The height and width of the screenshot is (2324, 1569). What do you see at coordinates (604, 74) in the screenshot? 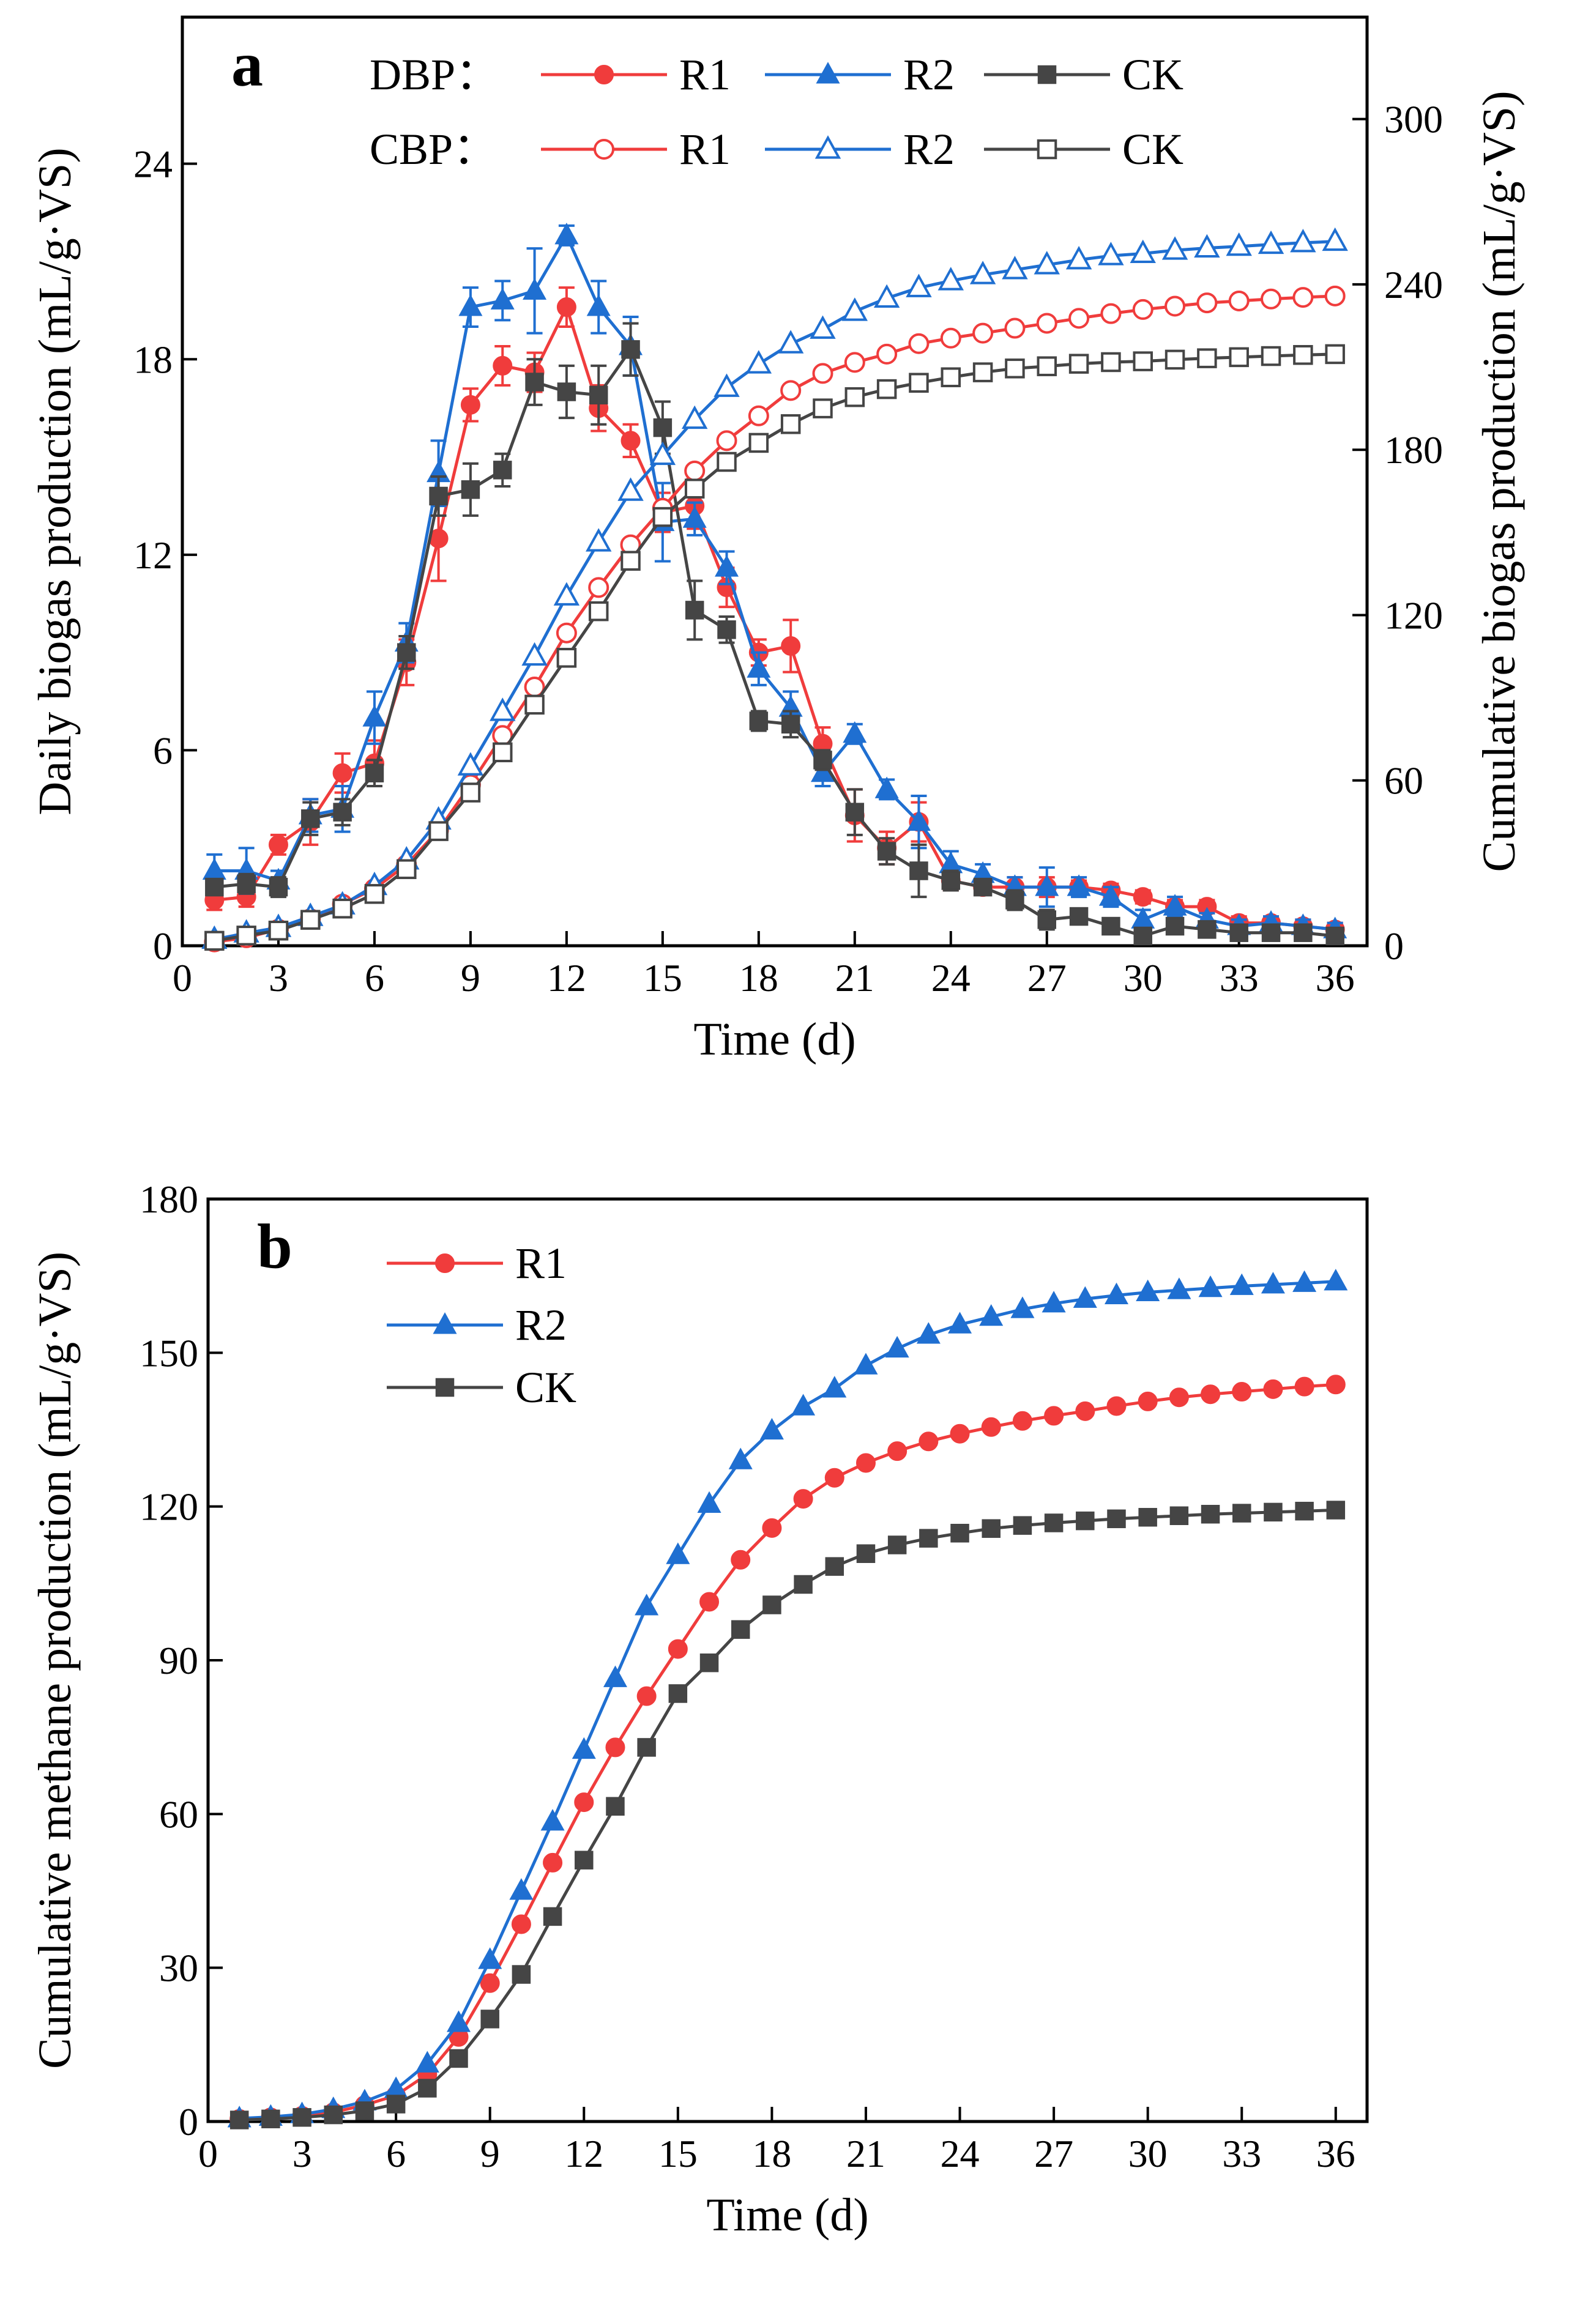
I see `legend-entry-dbp-r1` at bounding box center [604, 74].